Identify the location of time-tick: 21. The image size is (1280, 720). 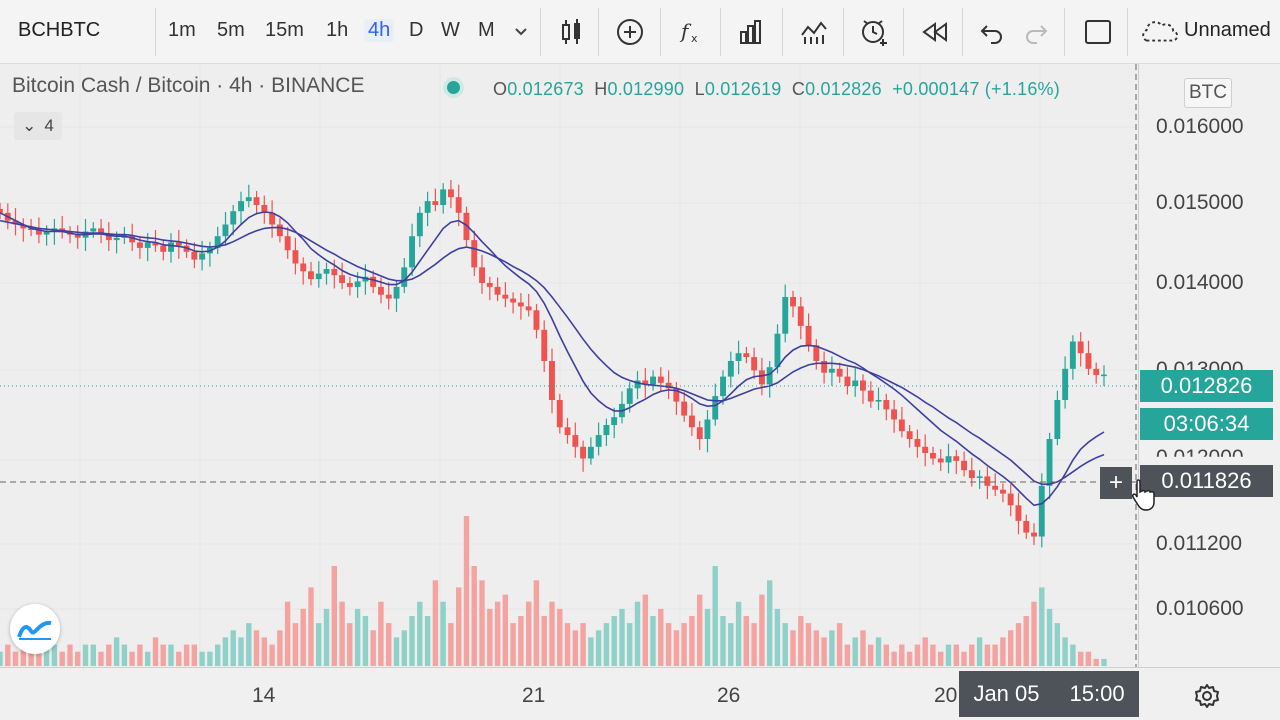
(534, 695).